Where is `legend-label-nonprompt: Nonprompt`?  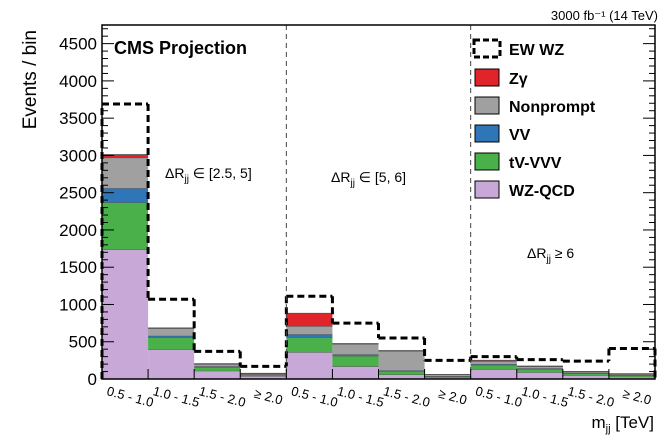 legend-label-nonprompt: Nonprompt is located at coordinates (552, 107).